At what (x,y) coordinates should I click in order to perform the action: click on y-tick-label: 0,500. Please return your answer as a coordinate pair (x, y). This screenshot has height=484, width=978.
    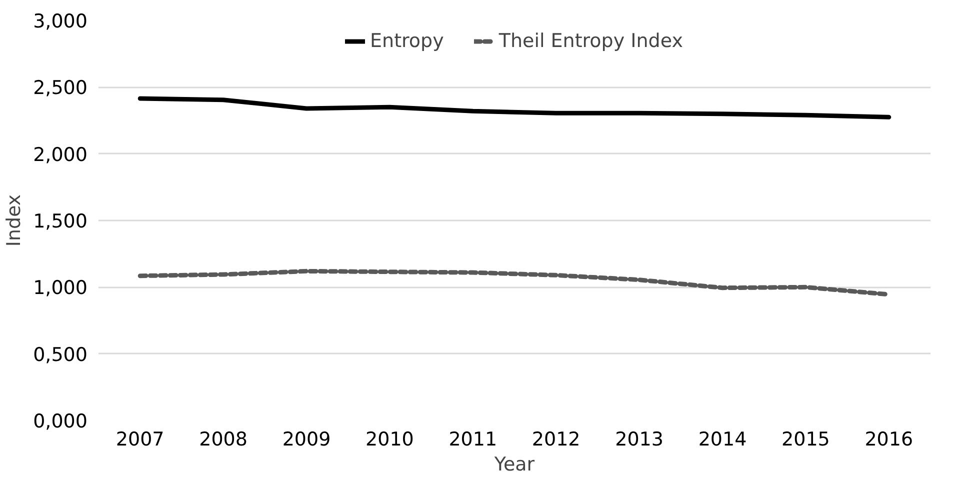
    Looking at the image, I should click on (60, 355).